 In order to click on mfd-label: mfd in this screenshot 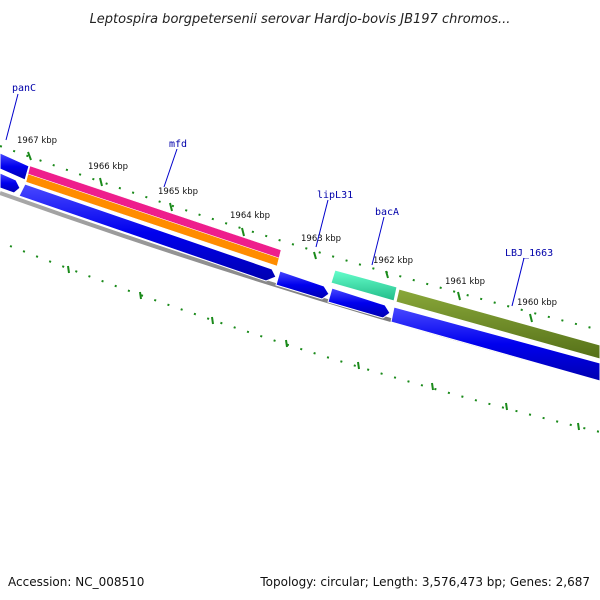, I will do `click(178, 144)`.